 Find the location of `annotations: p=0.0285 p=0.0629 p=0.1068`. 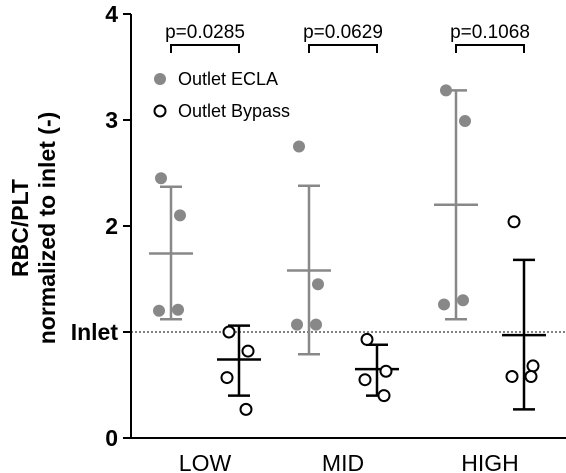

annotations: p=0.0285 p=0.0629 p=0.1068 is located at coordinates (347, 37).